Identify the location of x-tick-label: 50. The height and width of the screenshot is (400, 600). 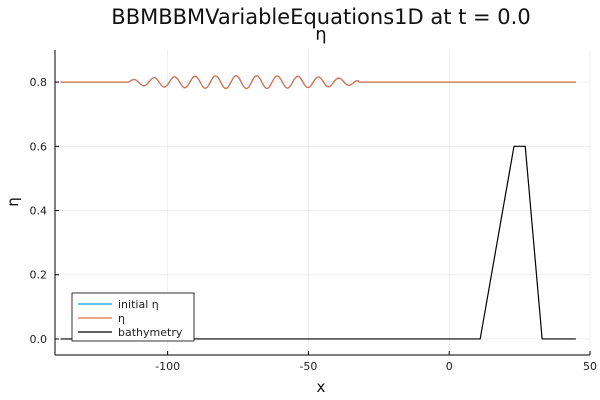
(590, 366).